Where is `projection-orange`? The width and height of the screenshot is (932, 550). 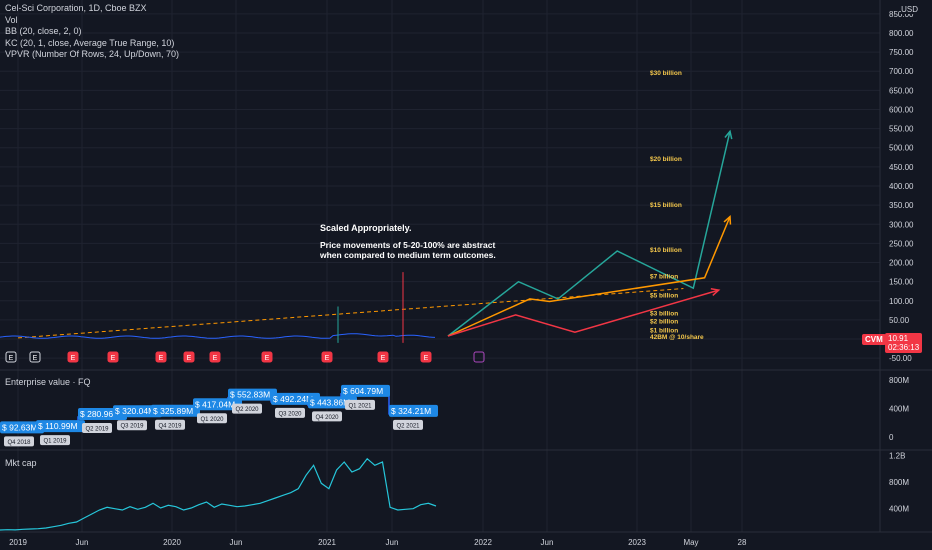
projection-orange is located at coordinates (589, 276).